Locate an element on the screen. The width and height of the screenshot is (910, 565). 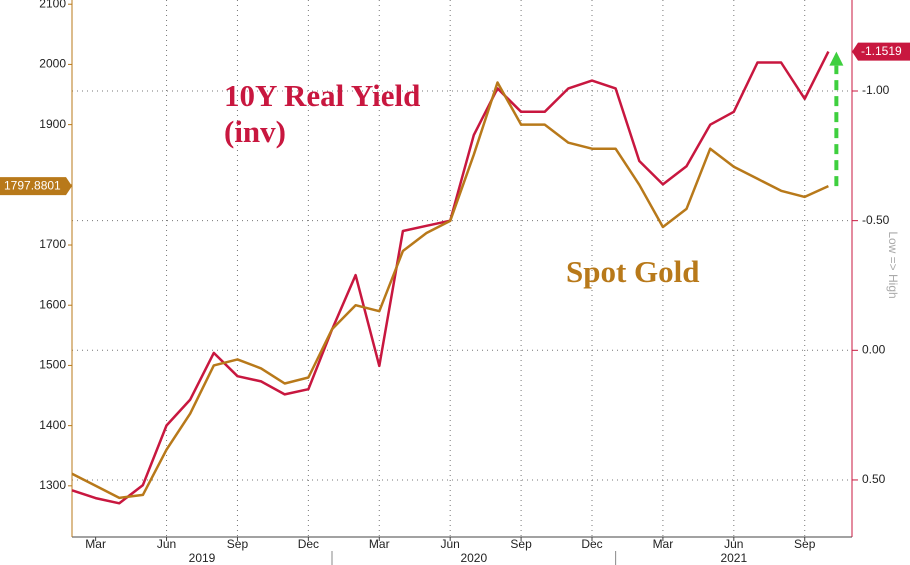
year-label: 2019 is located at coordinates (202, 558).